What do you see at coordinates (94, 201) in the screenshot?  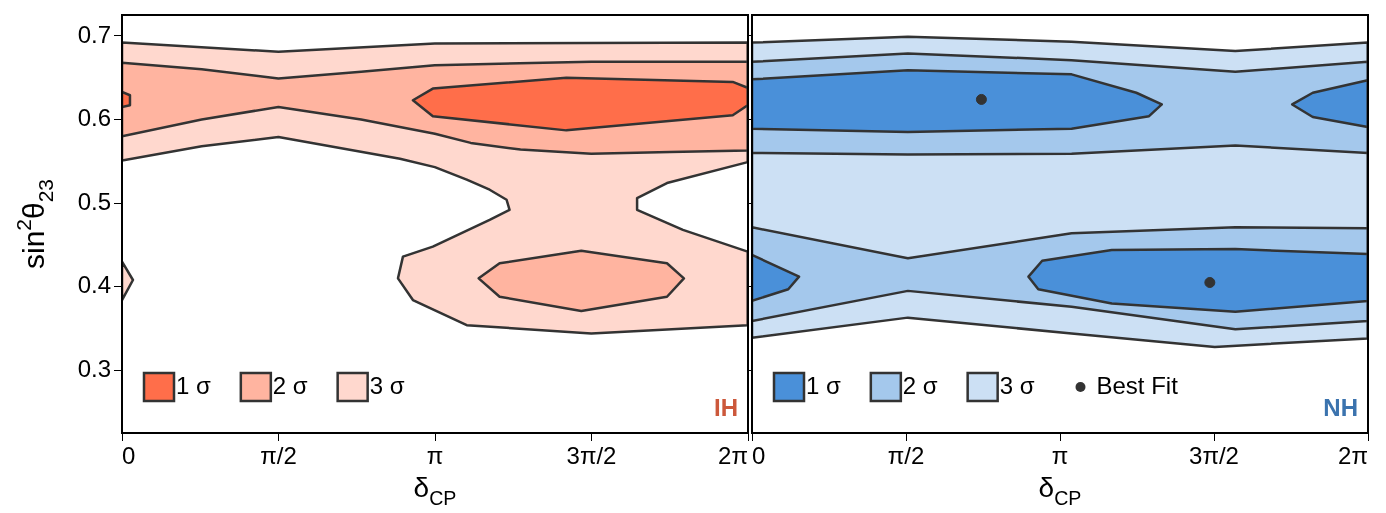 I see `y-tick-label: 0.5` at bounding box center [94, 201].